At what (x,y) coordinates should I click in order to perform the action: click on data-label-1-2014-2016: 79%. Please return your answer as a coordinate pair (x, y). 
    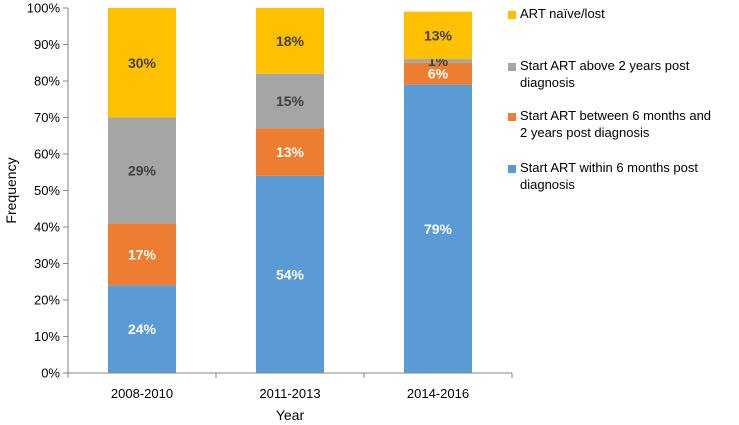
    Looking at the image, I should click on (438, 229).